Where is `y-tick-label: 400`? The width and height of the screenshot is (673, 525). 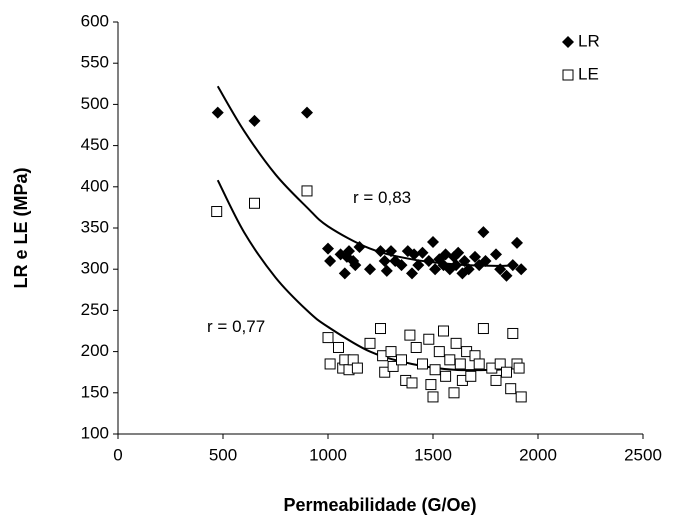
y-tick-label: 400 is located at coordinates (95, 185).